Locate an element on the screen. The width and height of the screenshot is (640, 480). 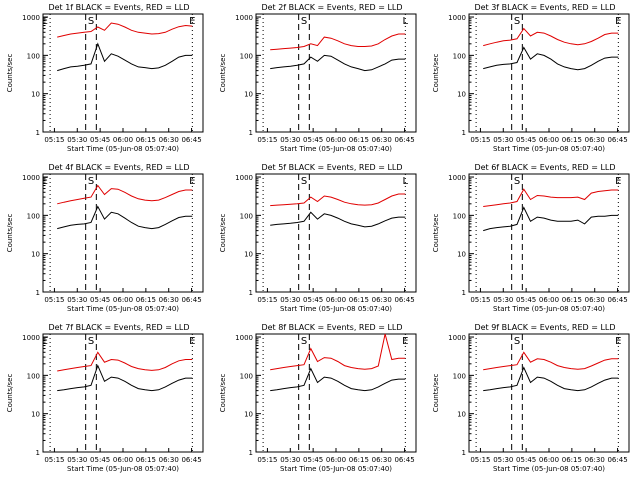
chart-title: Det 6f BLACK = Events, RED = LLD is located at coordinates (544, 167).